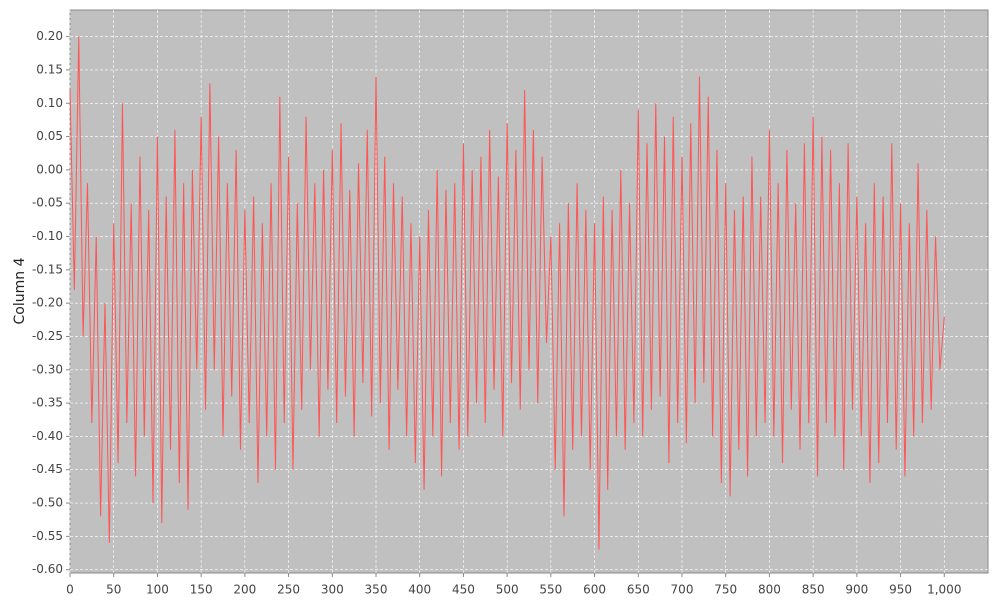  What do you see at coordinates (49, 69) in the screenshot?
I see `y-tick-label: 0.15` at bounding box center [49, 69].